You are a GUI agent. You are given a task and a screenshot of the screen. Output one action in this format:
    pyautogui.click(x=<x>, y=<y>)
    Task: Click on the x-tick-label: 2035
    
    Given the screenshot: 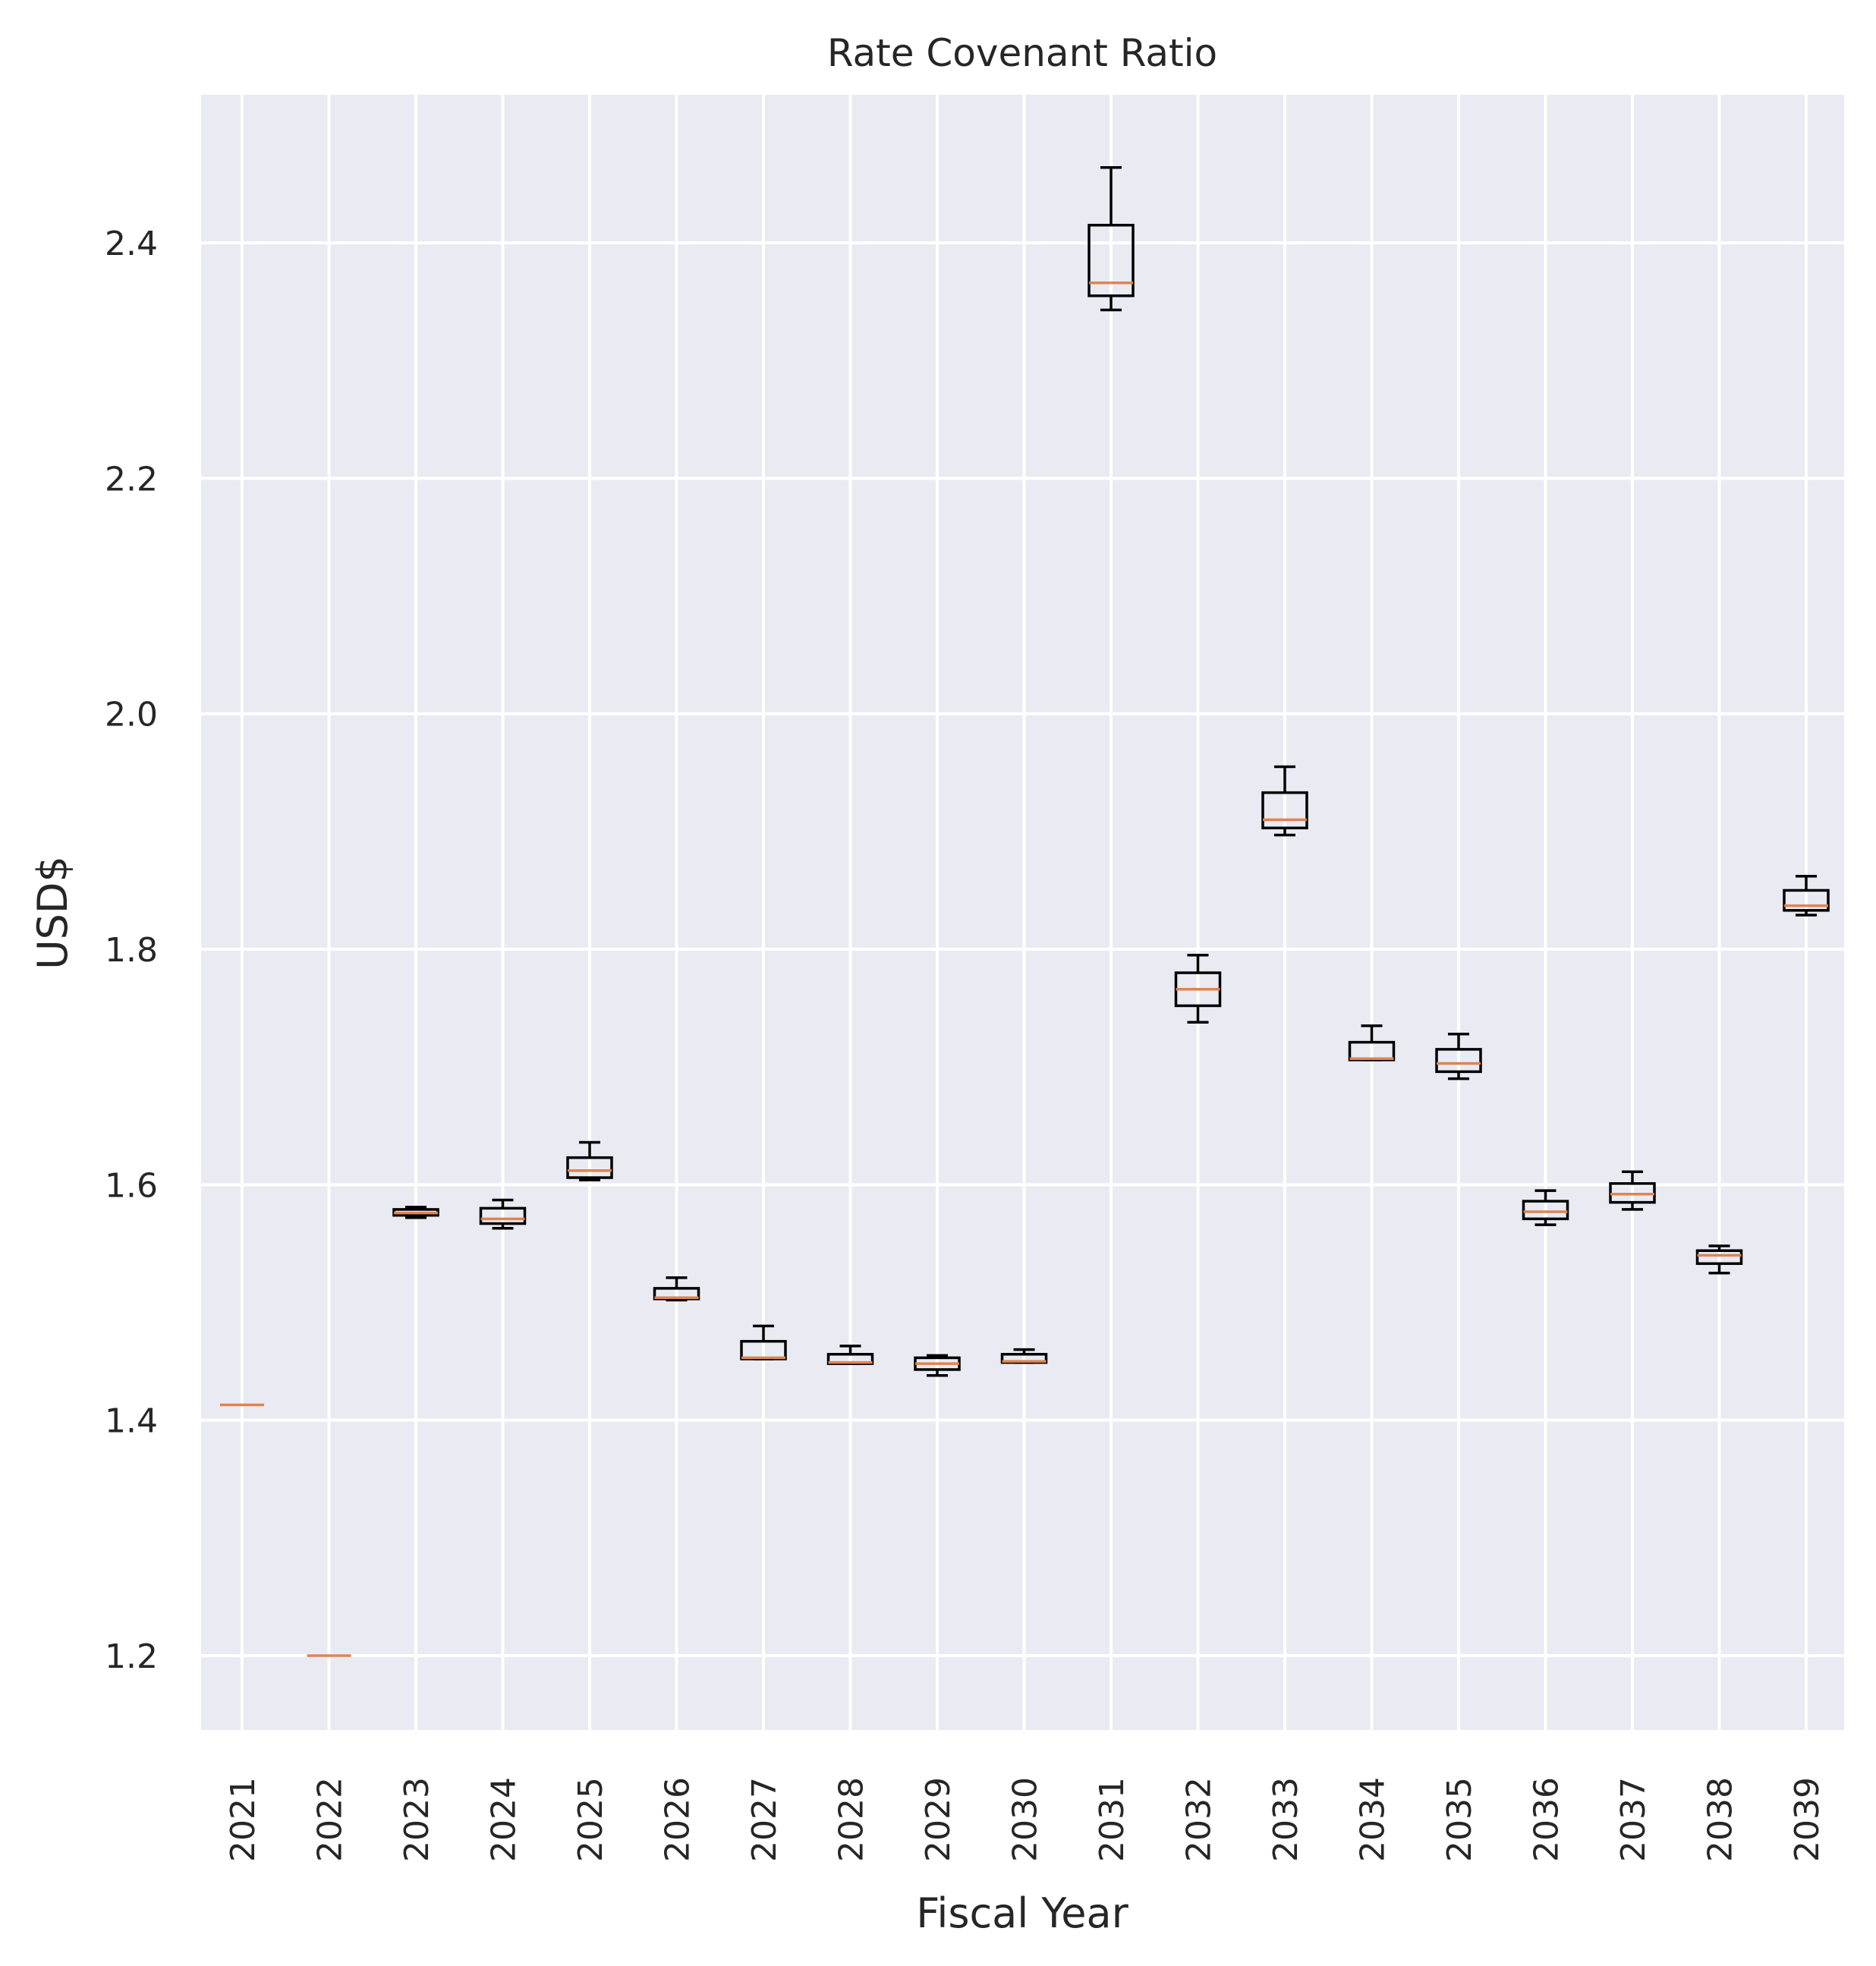 What is the action you would take?
    pyautogui.click(x=1459, y=1819)
    